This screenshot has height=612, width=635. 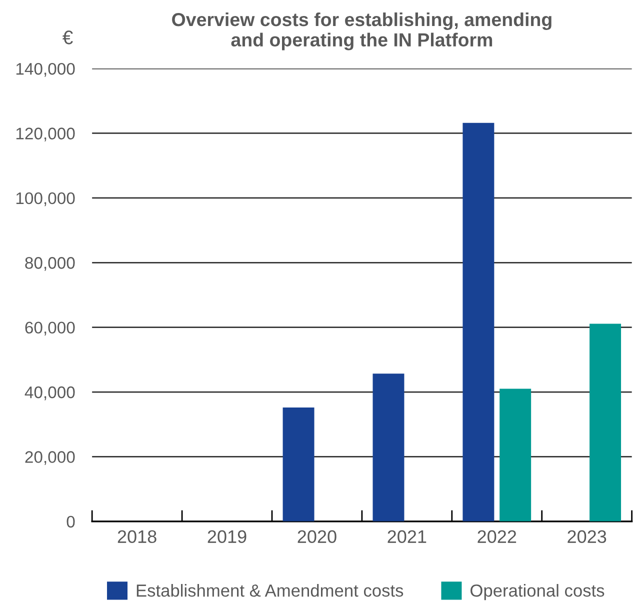 What do you see at coordinates (67, 37) in the screenshot?
I see `y-axis-title: €` at bounding box center [67, 37].